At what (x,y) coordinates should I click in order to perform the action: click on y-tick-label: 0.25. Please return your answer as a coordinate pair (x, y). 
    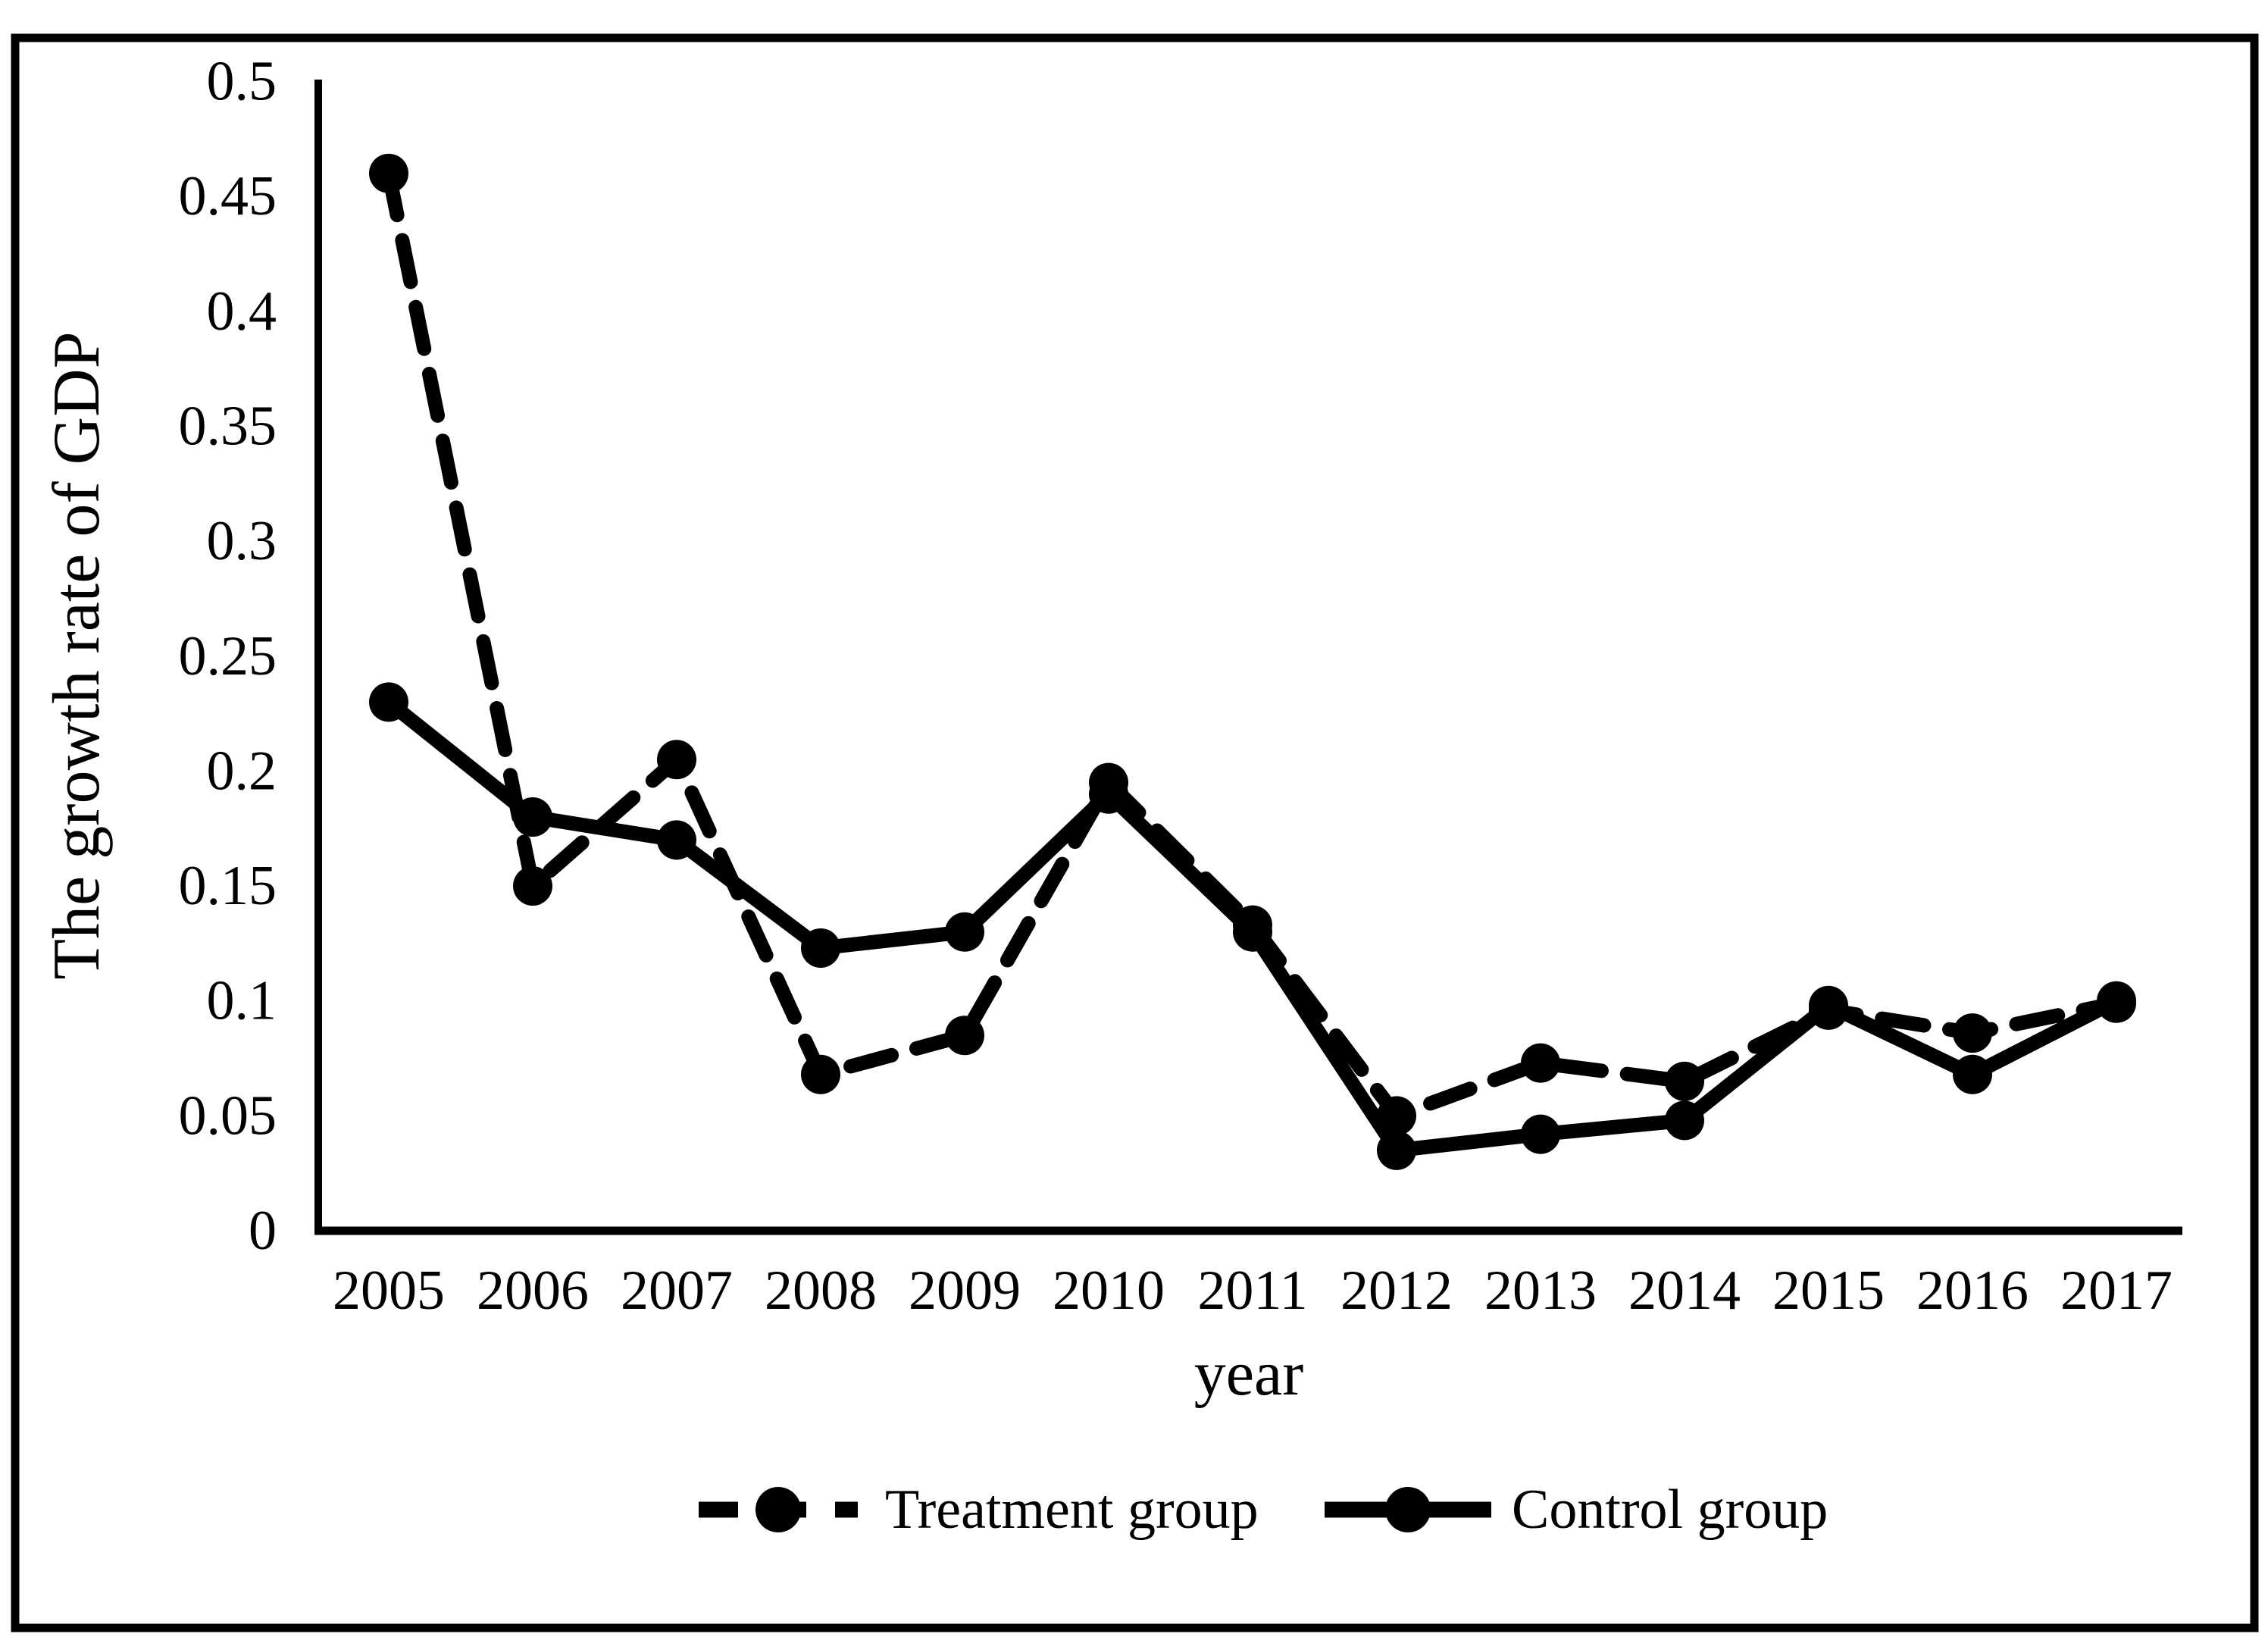
    Looking at the image, I should click on (228, 656).